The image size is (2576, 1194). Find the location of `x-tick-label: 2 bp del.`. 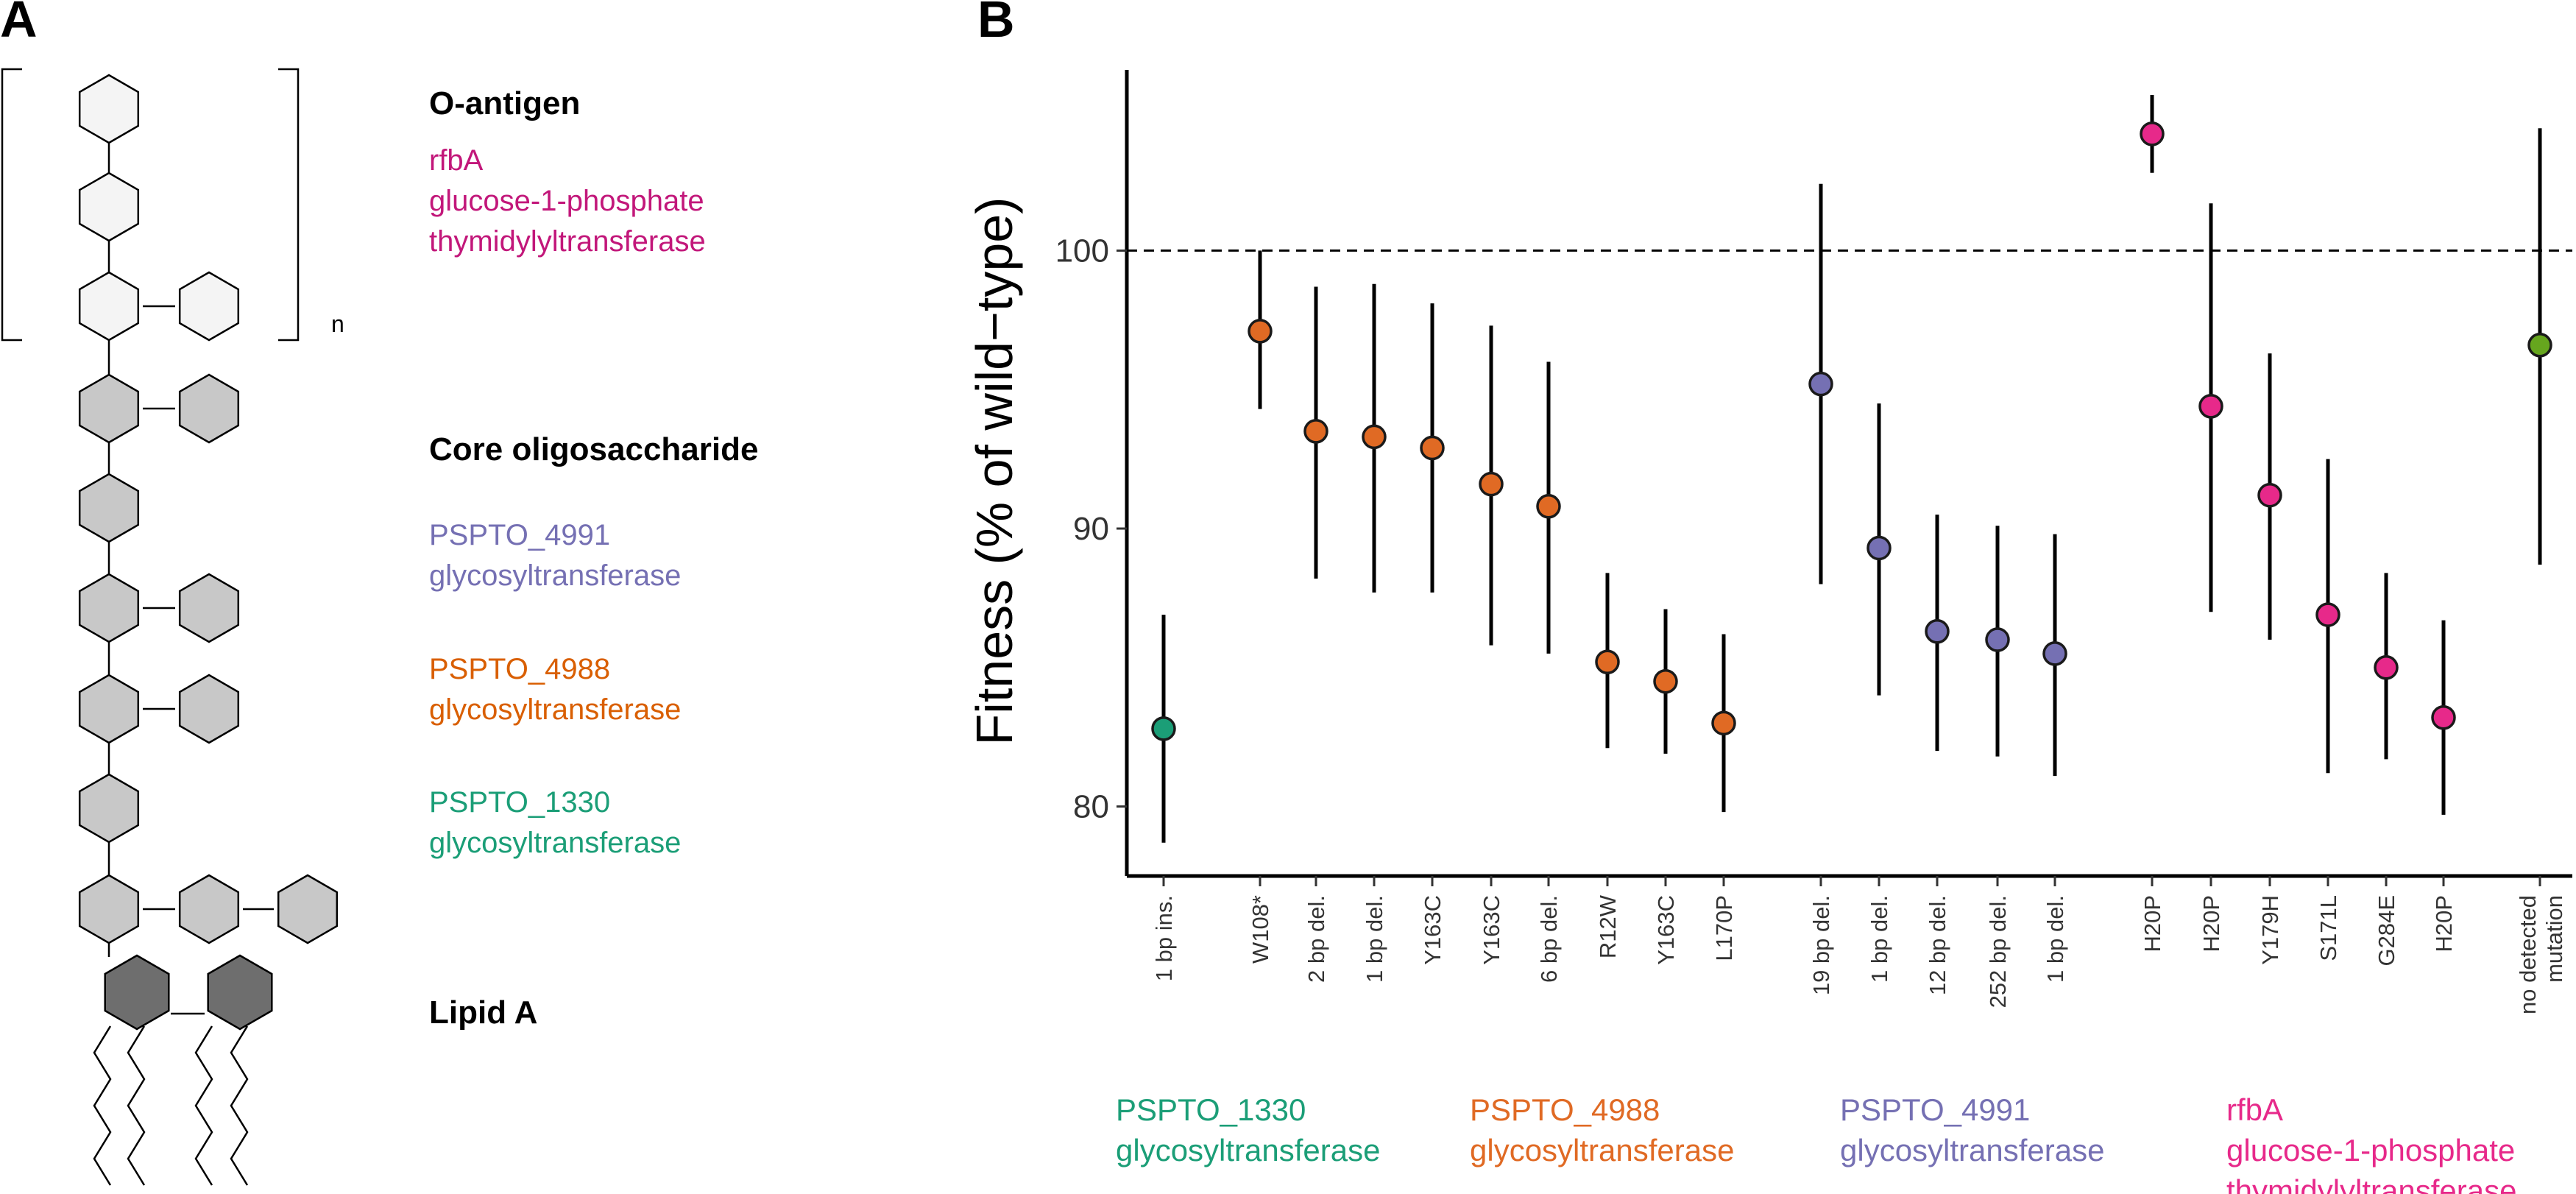

x-tick-label: 2 bp del. is located at coordinates (1316, 939).